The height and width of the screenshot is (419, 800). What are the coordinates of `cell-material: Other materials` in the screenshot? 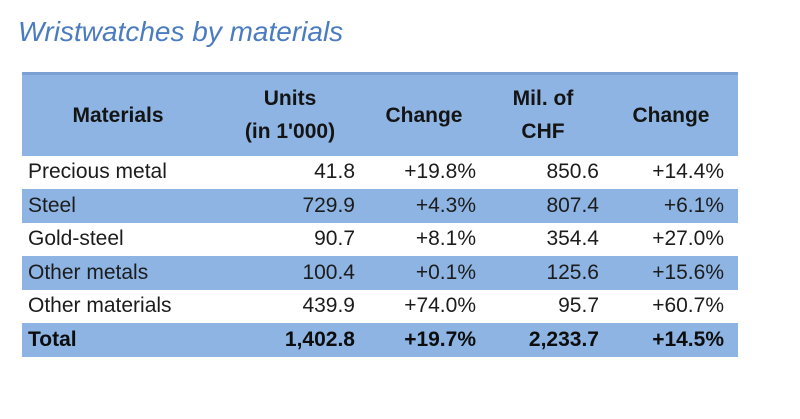 It's located at (100, 306).